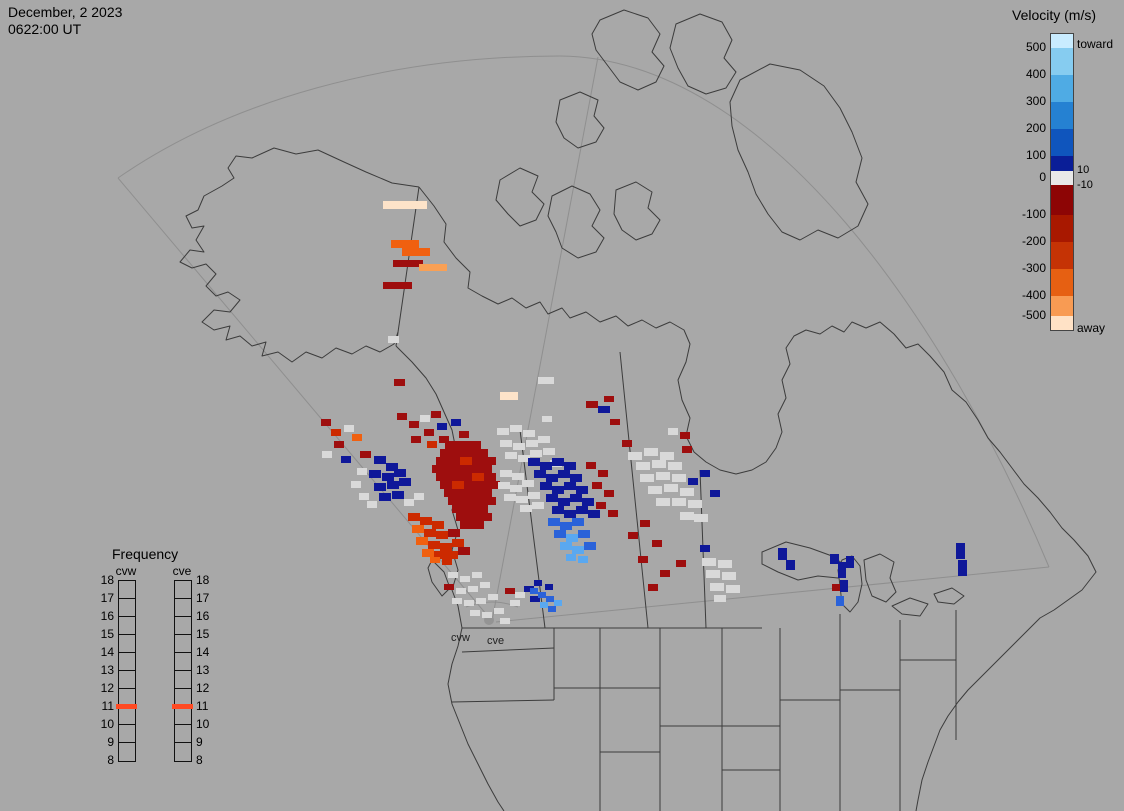 The image size is (1124, 811). Describe the element at coordinates (1054, 15) in the screenshot. I see `colorbar-title: Velocity (m/s)` at that location.